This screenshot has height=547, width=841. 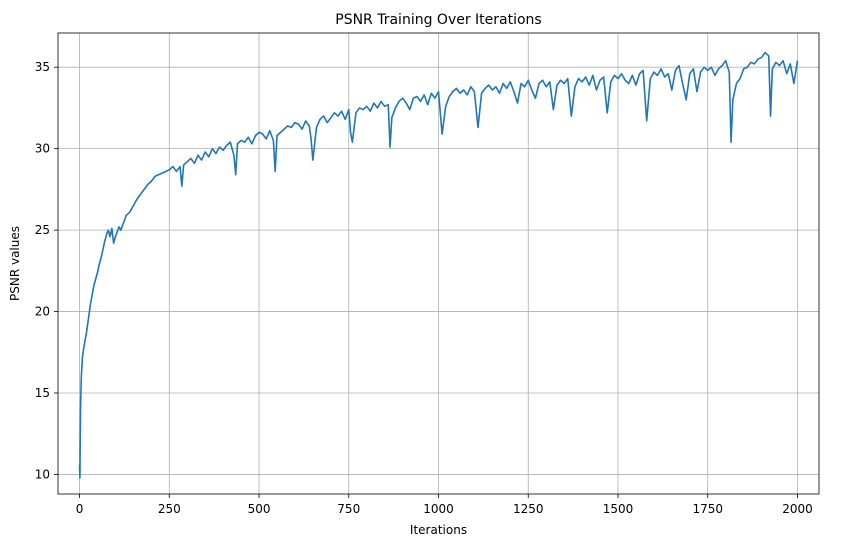 I want to click on x-tick-label: 1500, so click(x=618, y=509).